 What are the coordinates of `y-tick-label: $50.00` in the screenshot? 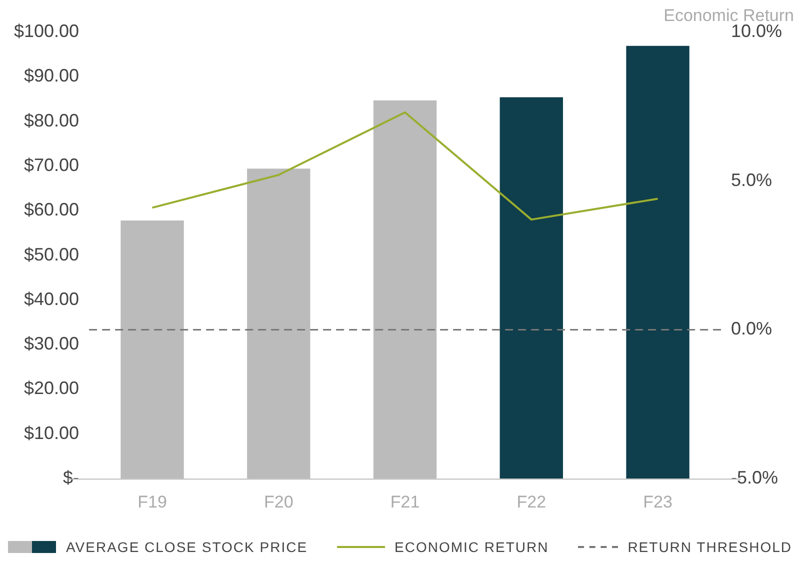 It's located at (52, 254).